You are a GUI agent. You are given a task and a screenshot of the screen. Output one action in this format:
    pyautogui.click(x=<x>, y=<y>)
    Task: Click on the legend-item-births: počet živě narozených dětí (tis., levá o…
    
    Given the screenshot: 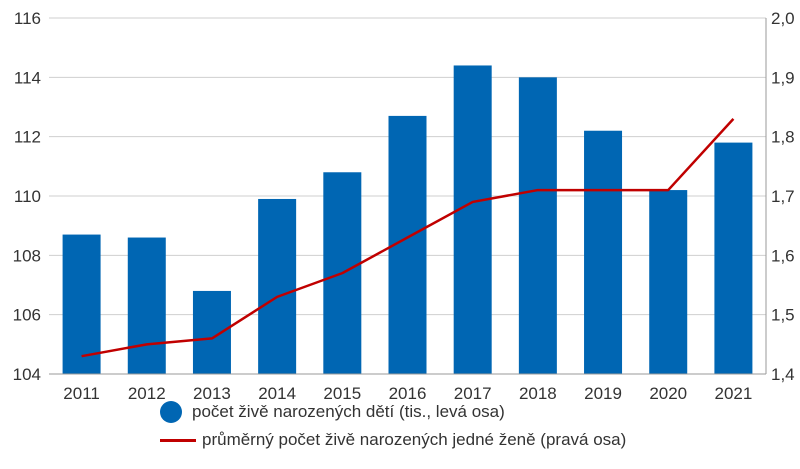 What is the action you would take?
    pyautogui.click(x=332, y=412)
    